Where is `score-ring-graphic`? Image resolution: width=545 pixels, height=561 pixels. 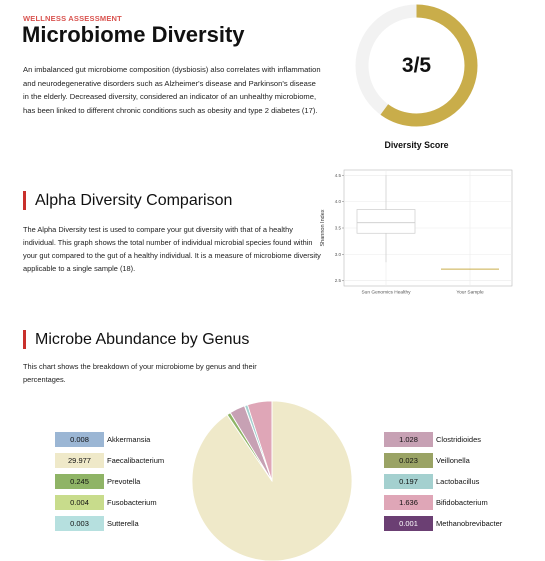
score-ring-graphic is located at coordinates (416, 65).